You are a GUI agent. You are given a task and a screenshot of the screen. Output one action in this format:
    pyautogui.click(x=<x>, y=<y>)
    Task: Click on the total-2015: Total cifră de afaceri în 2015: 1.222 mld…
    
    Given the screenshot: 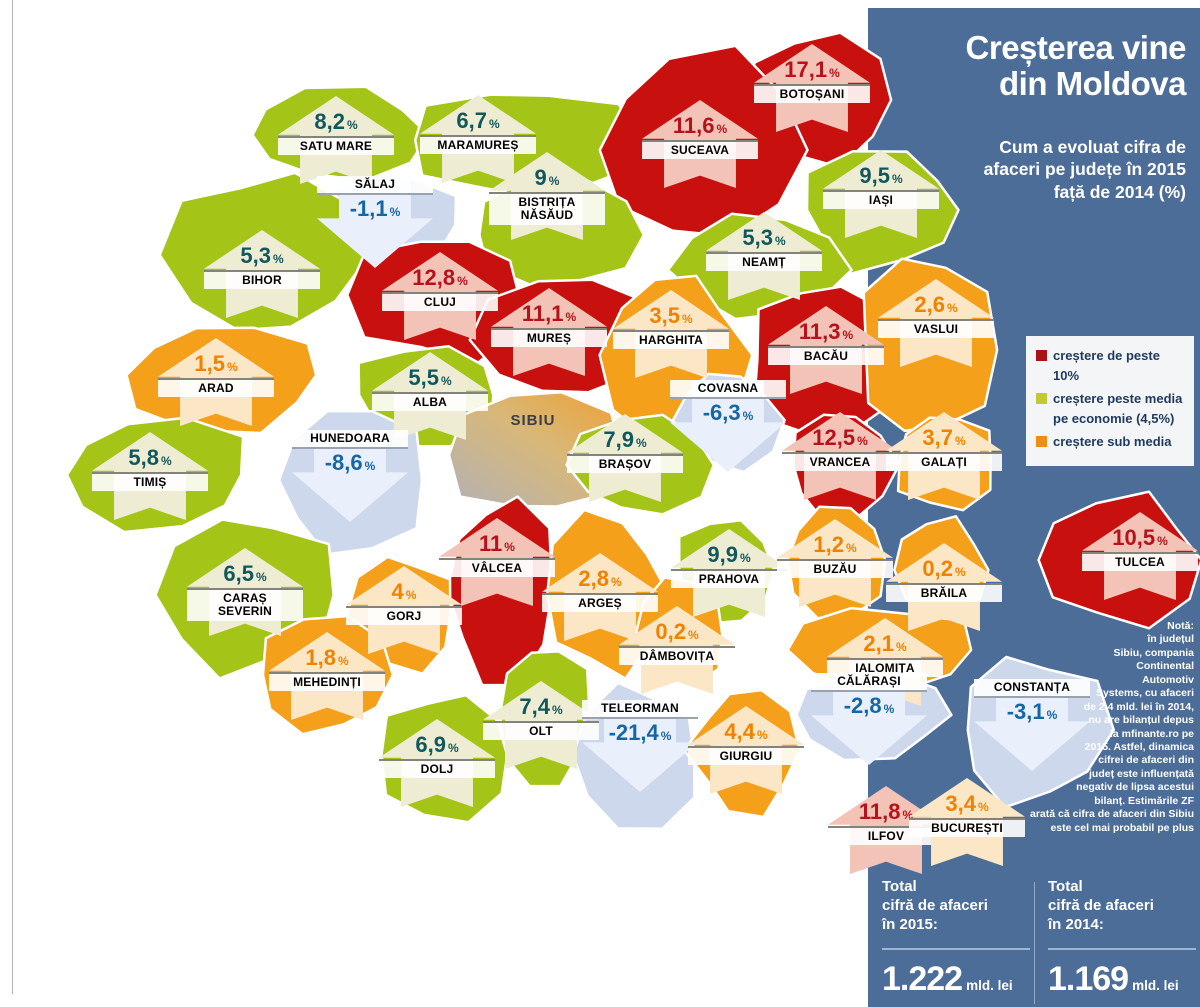 What is the action you would take?
    pyautogui.click(x=956, y=938)
    